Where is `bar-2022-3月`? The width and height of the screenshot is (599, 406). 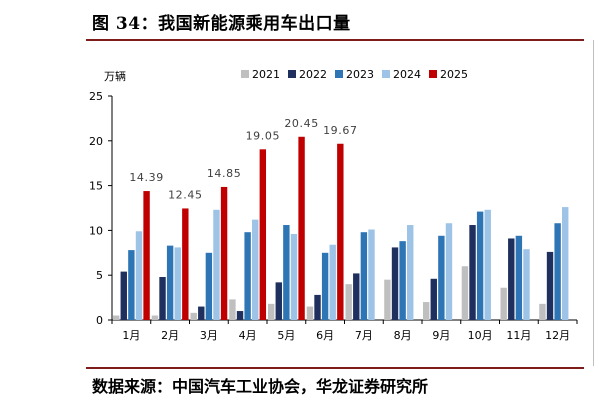
bar-2022-3月 is located at coordinates (201, 313).